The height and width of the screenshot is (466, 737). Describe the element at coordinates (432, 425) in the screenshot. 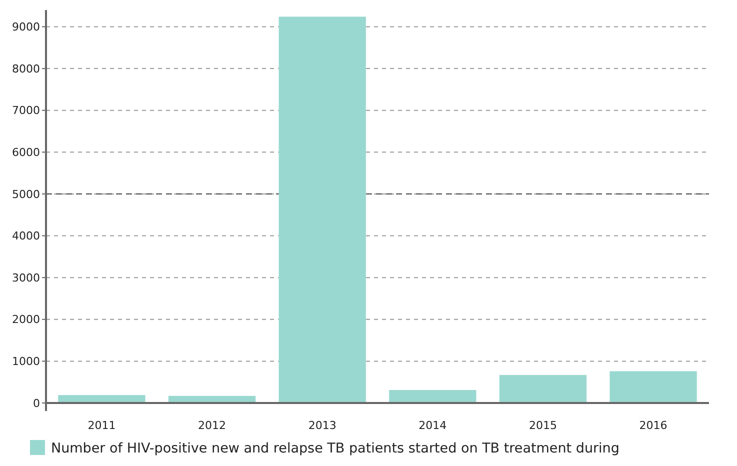

I see `x-tick-label: 2014` at that location.